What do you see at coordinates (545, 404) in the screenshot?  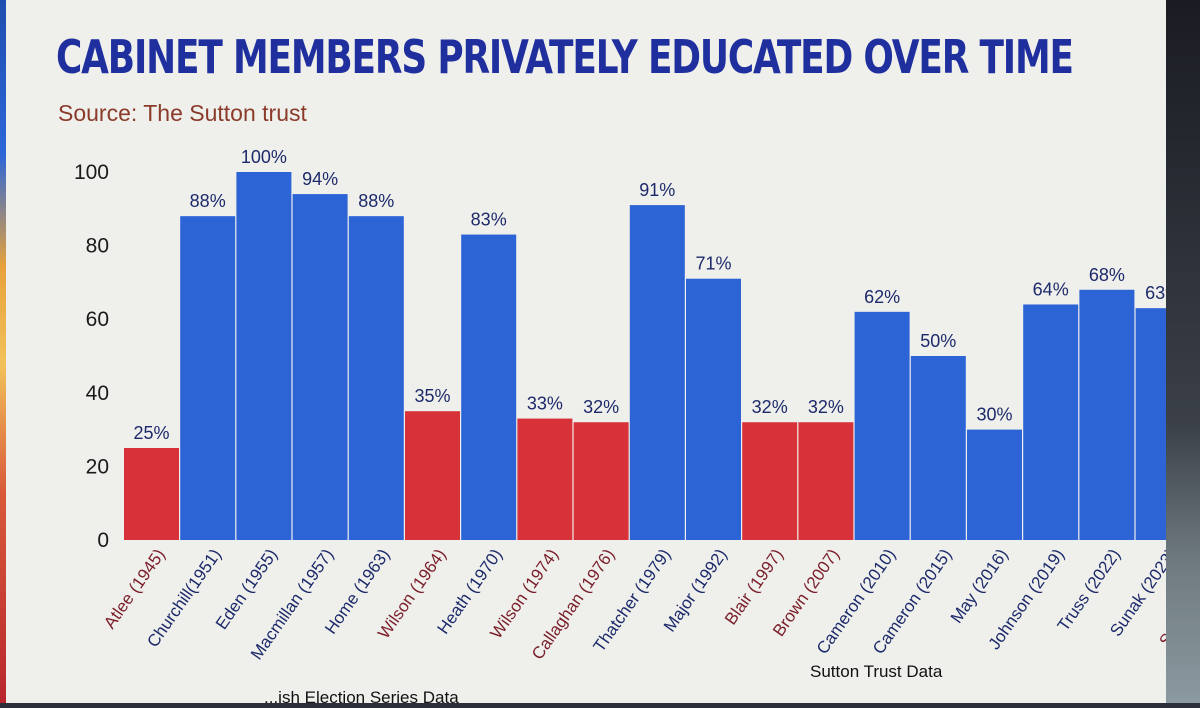 I see `bar-data-label: 33%` at bounding box center [545, 404].